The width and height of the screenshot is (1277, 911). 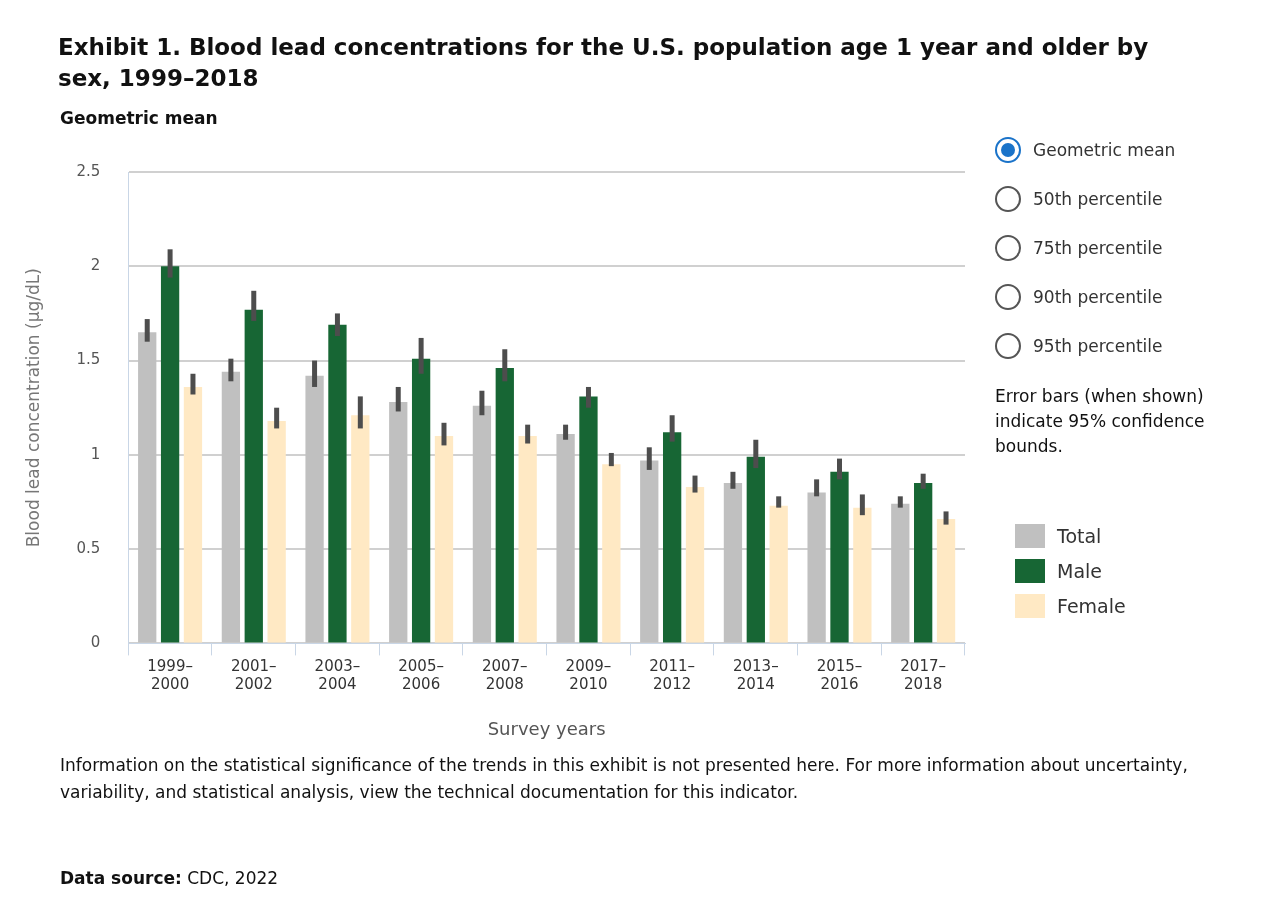 What do you see at coordinates (546, 728) in the screenshot?
I see `x-axis-title: Survey years` at bounding box center [546, 728].